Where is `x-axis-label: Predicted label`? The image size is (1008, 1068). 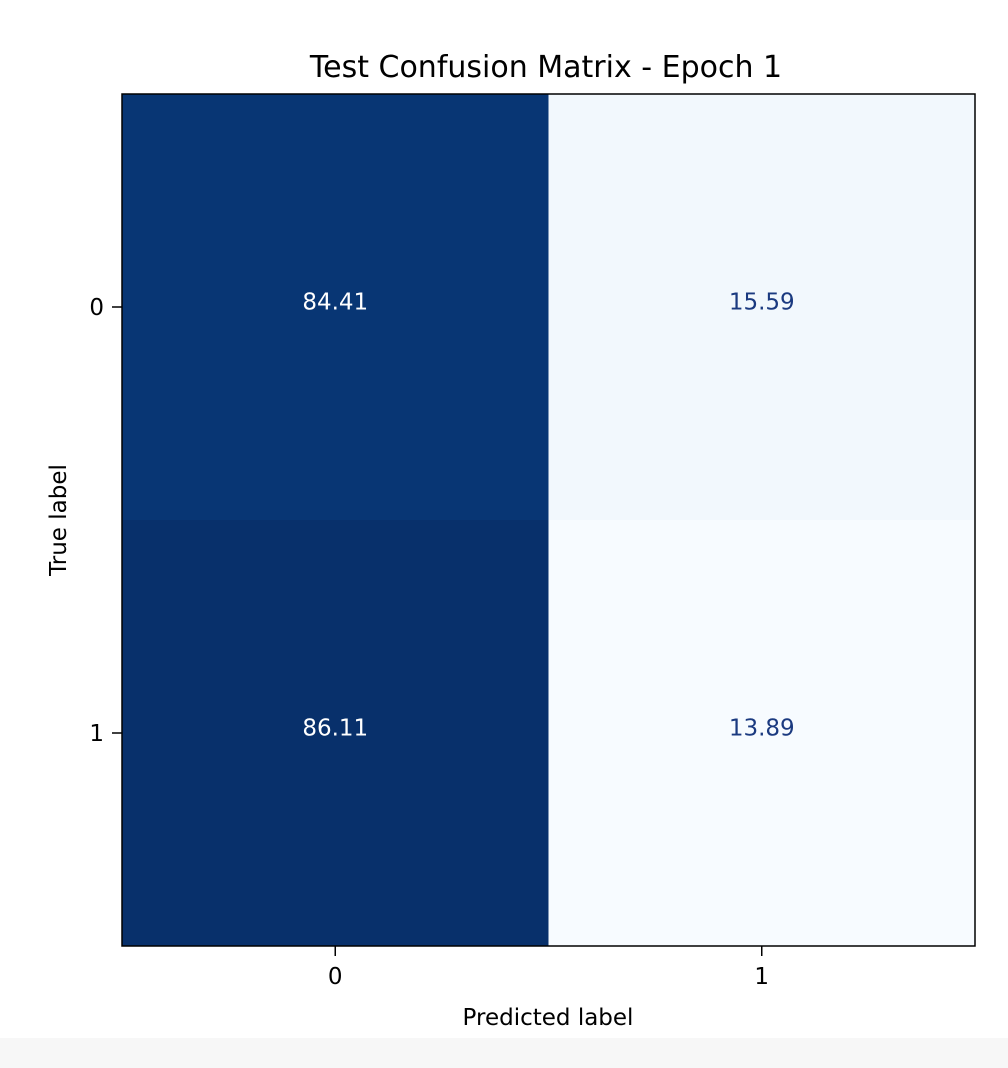 x-axis-label: Predicted label is located at coordinates (548, 1018).